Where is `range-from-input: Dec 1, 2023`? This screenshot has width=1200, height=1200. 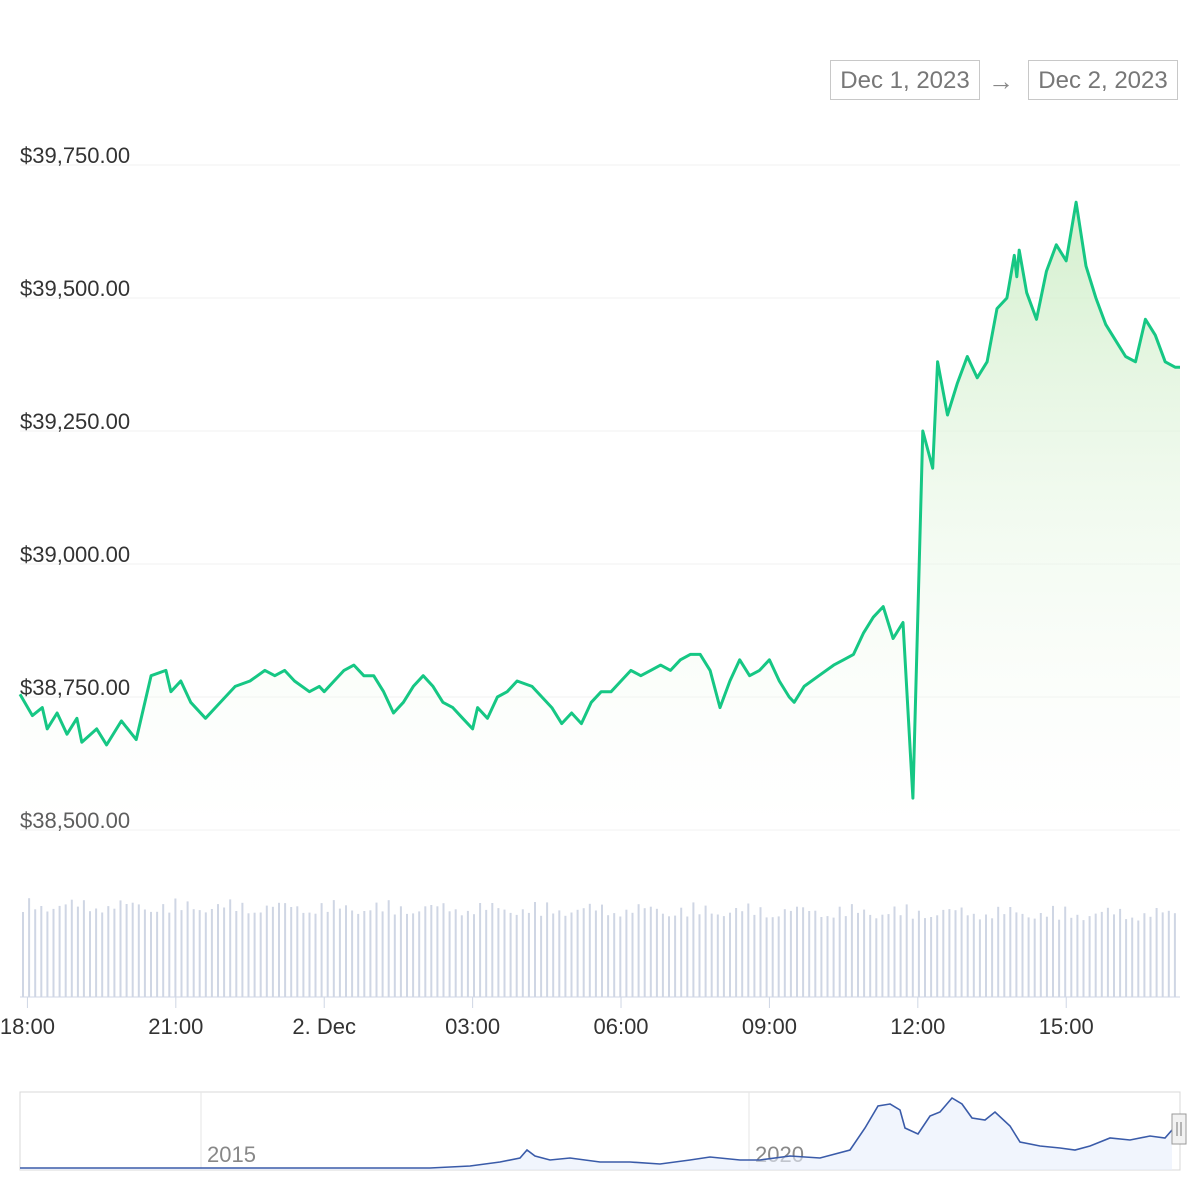 range-from-input: Dec 1, 2023 is located at coordinates (905, 80).